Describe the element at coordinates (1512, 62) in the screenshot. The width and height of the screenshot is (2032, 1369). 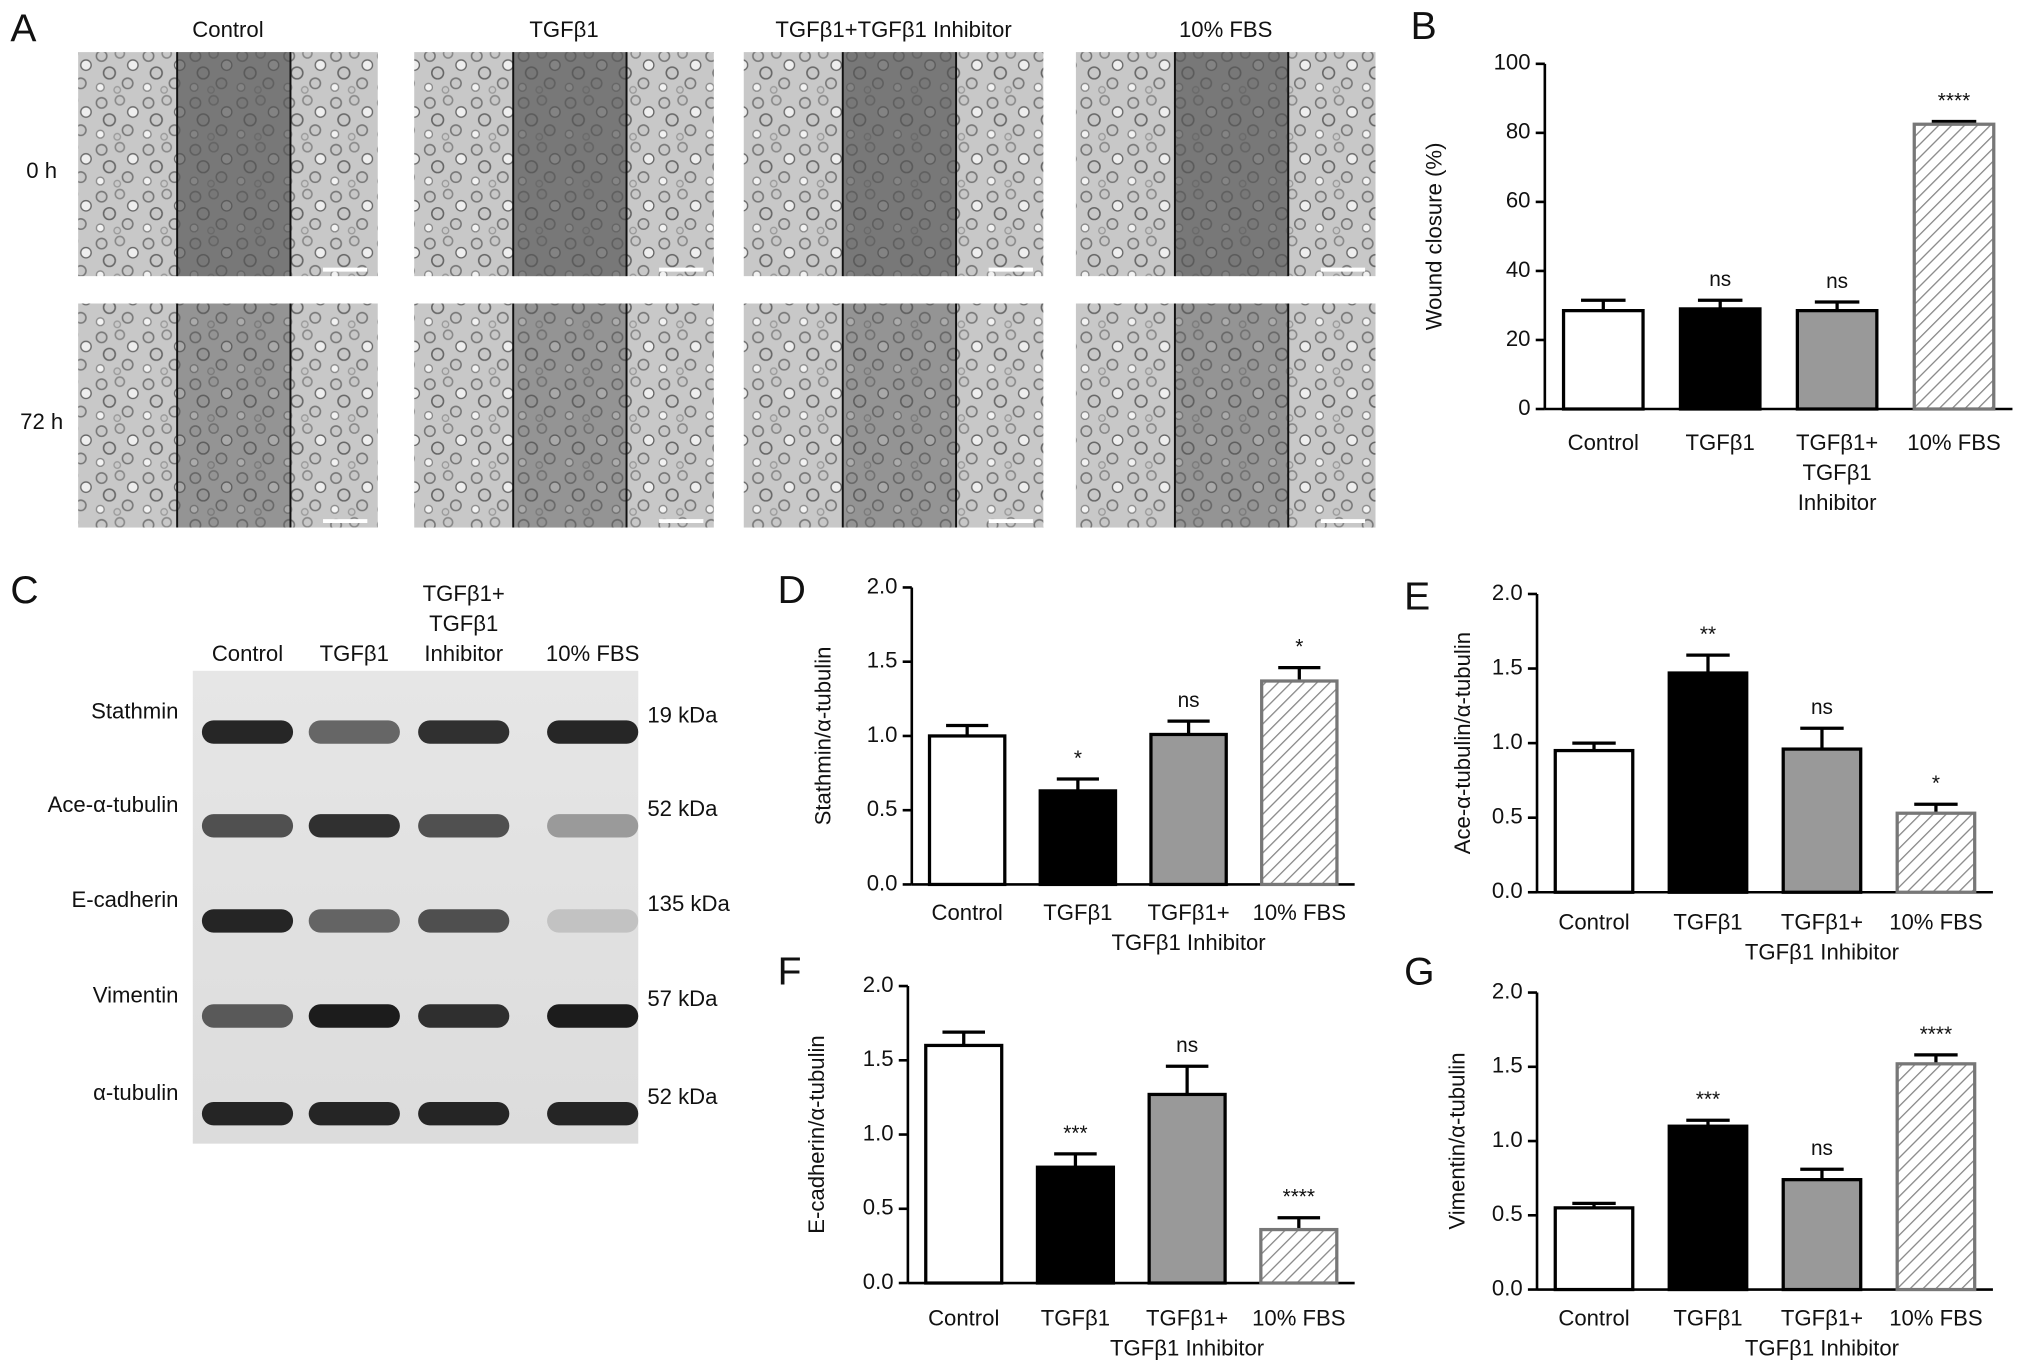
I see `y-tick-label: 100` at that location.